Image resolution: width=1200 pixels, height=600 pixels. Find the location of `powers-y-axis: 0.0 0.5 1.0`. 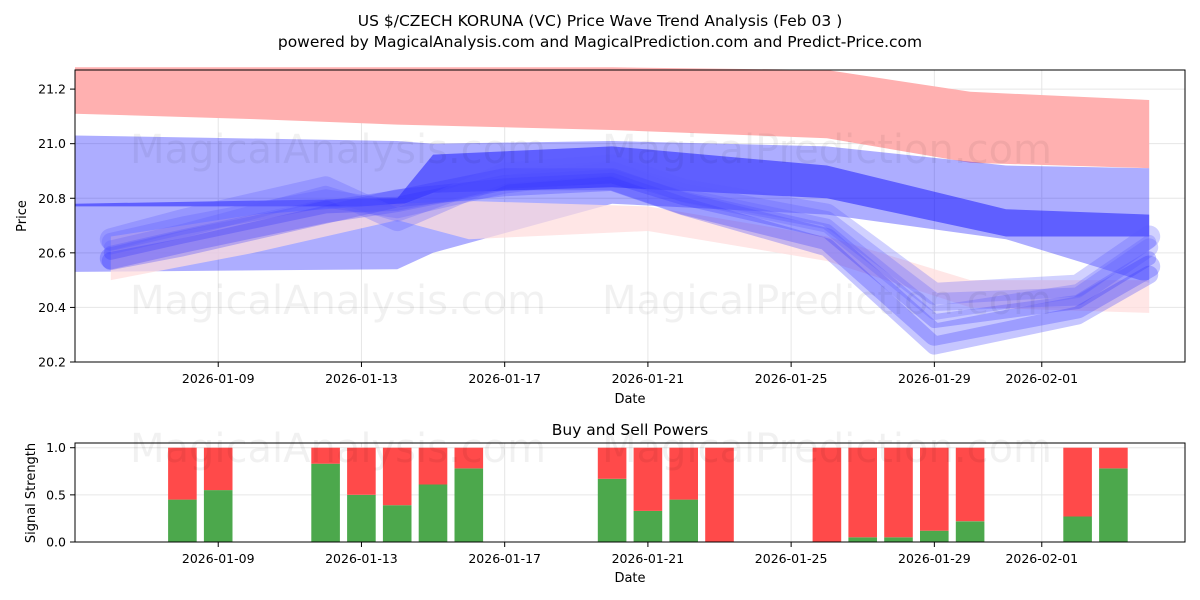

powers-y-axis: 0.0 0.5 1.0 is located at coordinates (60, 495).